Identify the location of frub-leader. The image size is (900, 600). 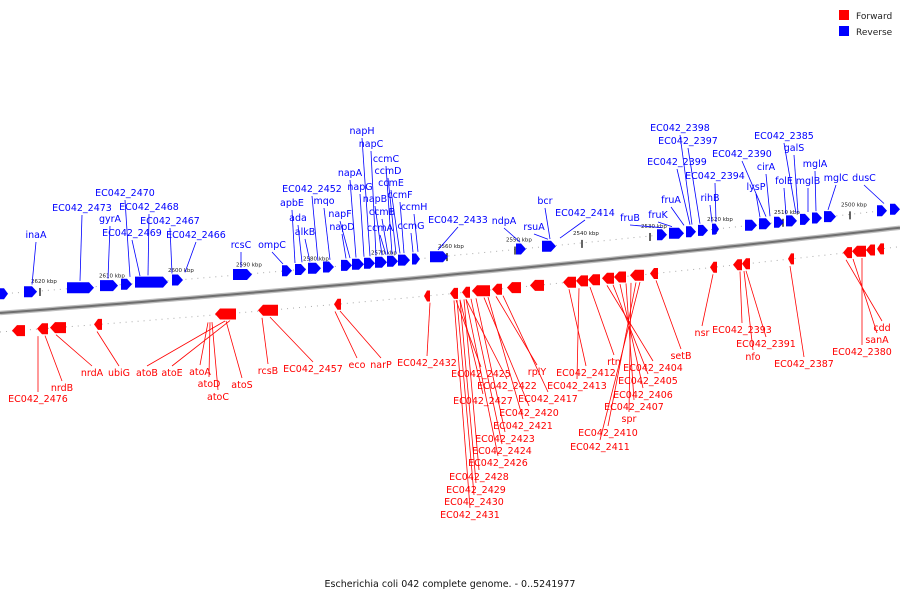
(646, 226).